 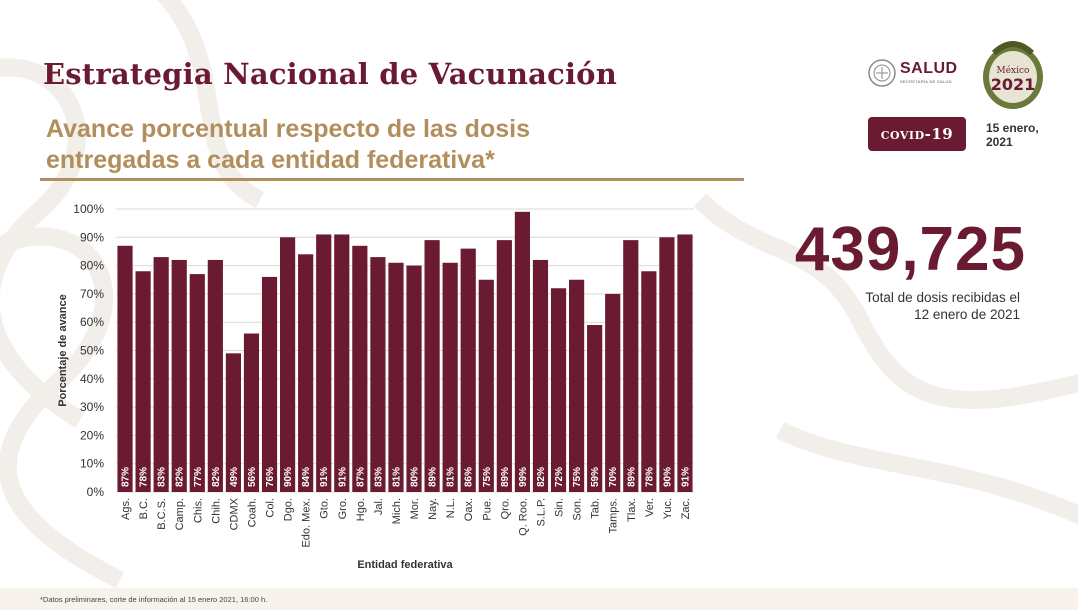 What do you see at coordinates (306, 477) in the screenshot?
I see `bar-data-label: 84%` at bounding box center [306, 477].